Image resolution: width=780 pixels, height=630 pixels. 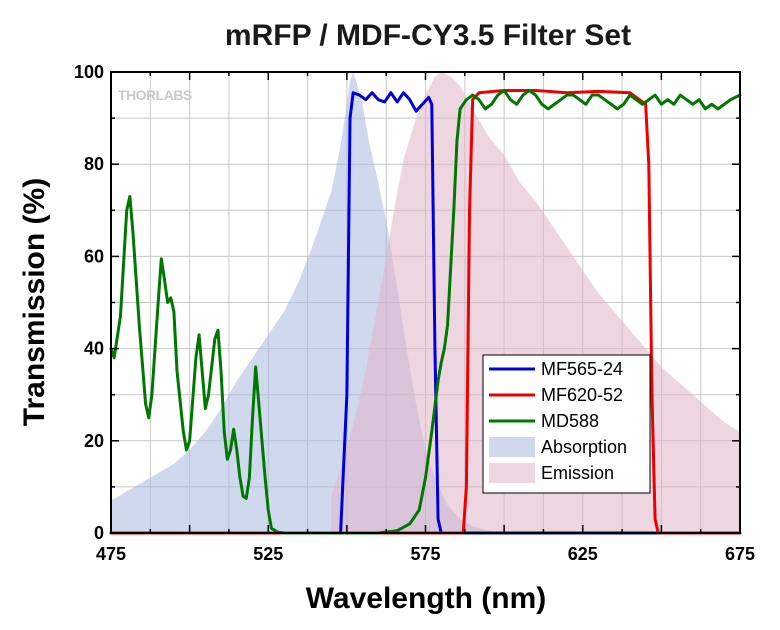 I want to click on legend: MF565-24 MF620-52 MD588 Absorption Emission, so click(x=566, y=424).